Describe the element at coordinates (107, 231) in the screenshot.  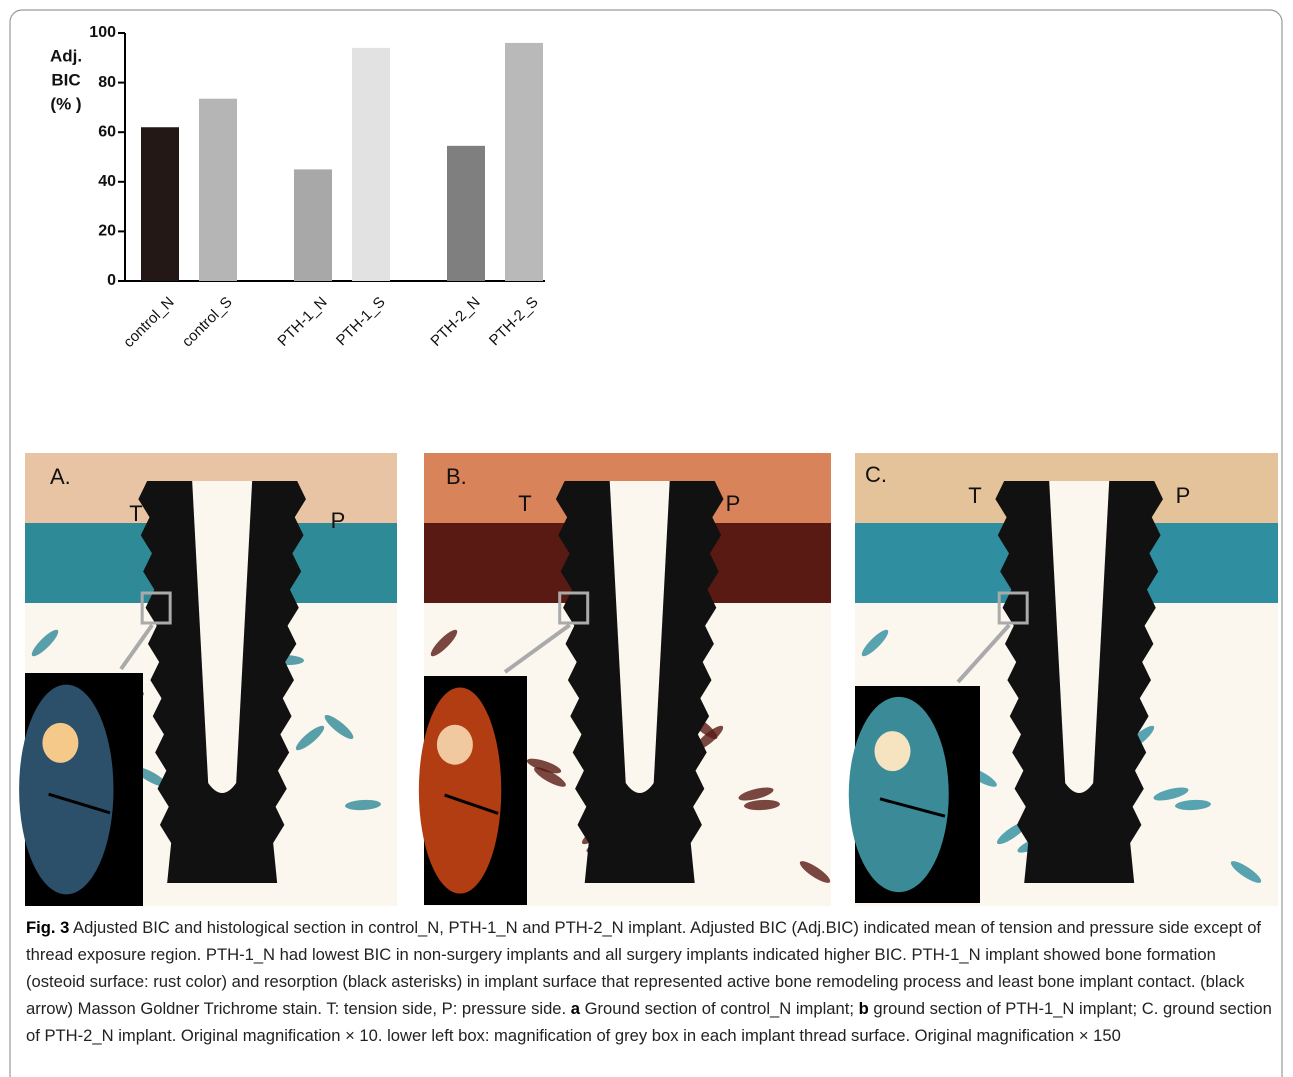
I see `y-tick-label: 20` at that location.